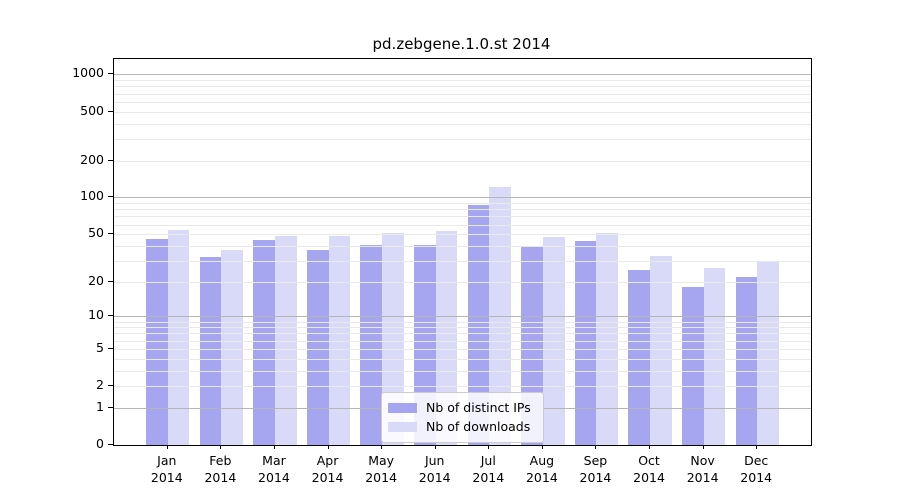 This screenshot has height=500, width=900. Describe the element at coordinates (210, 351) in the screenshot. I see `bar-distinct-ips-feb` at that location.